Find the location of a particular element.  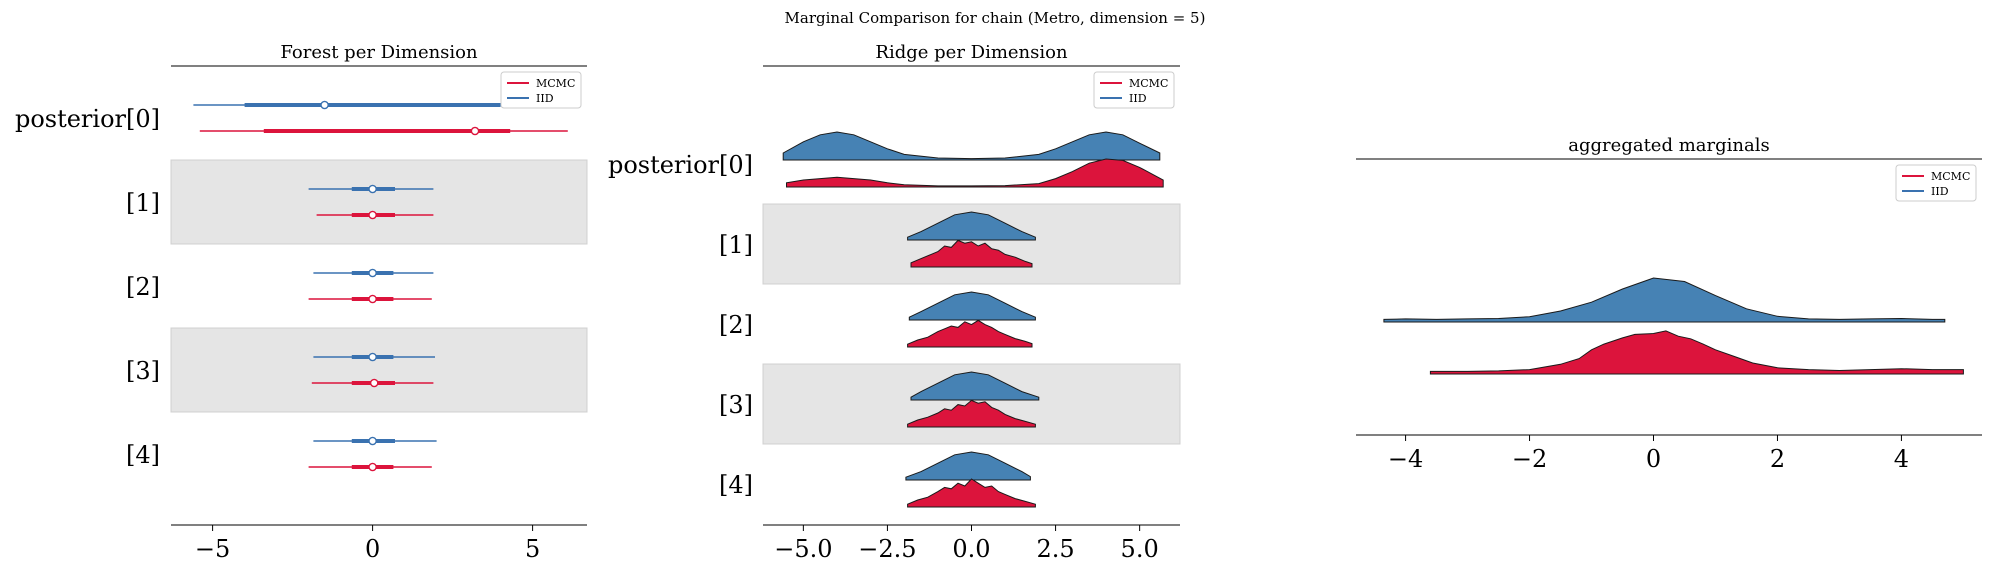

aggregated-legend: MCMC IID is located at coordinates (1936, 183).